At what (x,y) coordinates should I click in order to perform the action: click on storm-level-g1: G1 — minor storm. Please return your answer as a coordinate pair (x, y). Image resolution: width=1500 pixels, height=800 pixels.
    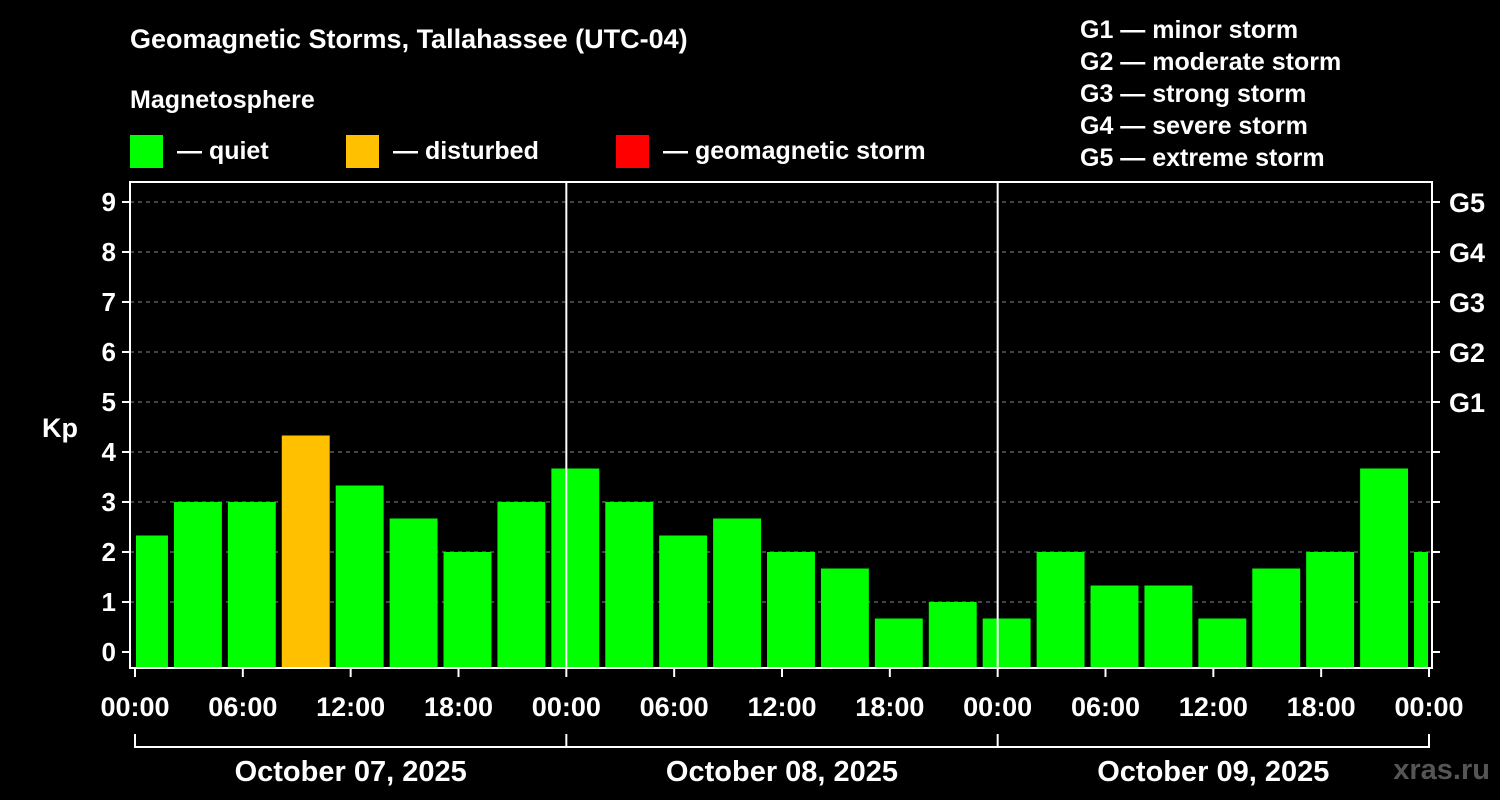
    Looking at the image, I should click on (1189, 30).